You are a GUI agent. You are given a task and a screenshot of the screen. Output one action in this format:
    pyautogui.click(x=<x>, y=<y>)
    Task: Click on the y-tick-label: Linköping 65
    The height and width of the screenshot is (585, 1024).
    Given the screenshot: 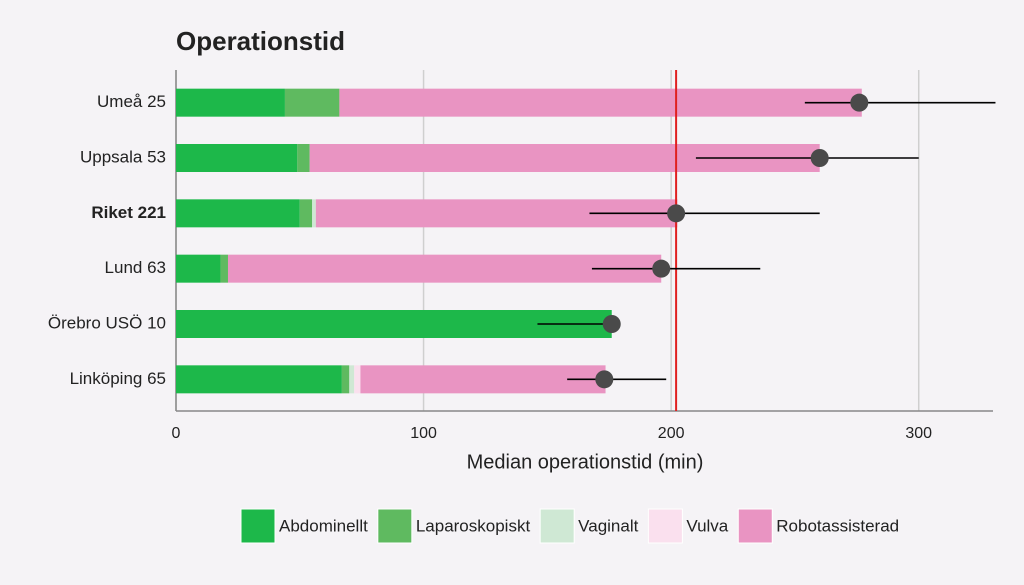 What is the action you would take?
    pyautogui.click(x=118, y=378)
    